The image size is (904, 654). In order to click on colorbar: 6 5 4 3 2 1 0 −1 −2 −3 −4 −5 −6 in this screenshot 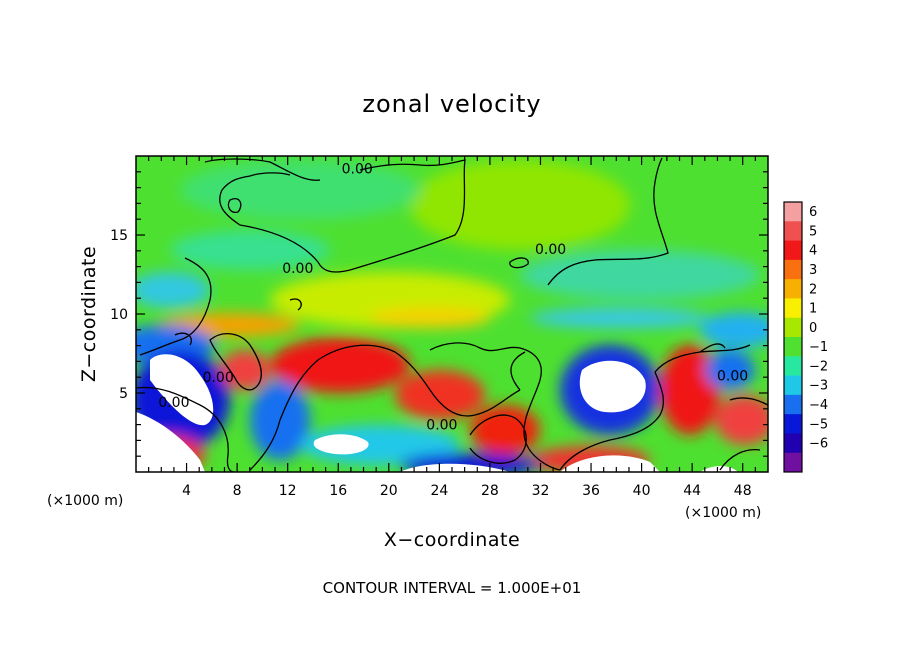, I will do `click(805, 337)`.